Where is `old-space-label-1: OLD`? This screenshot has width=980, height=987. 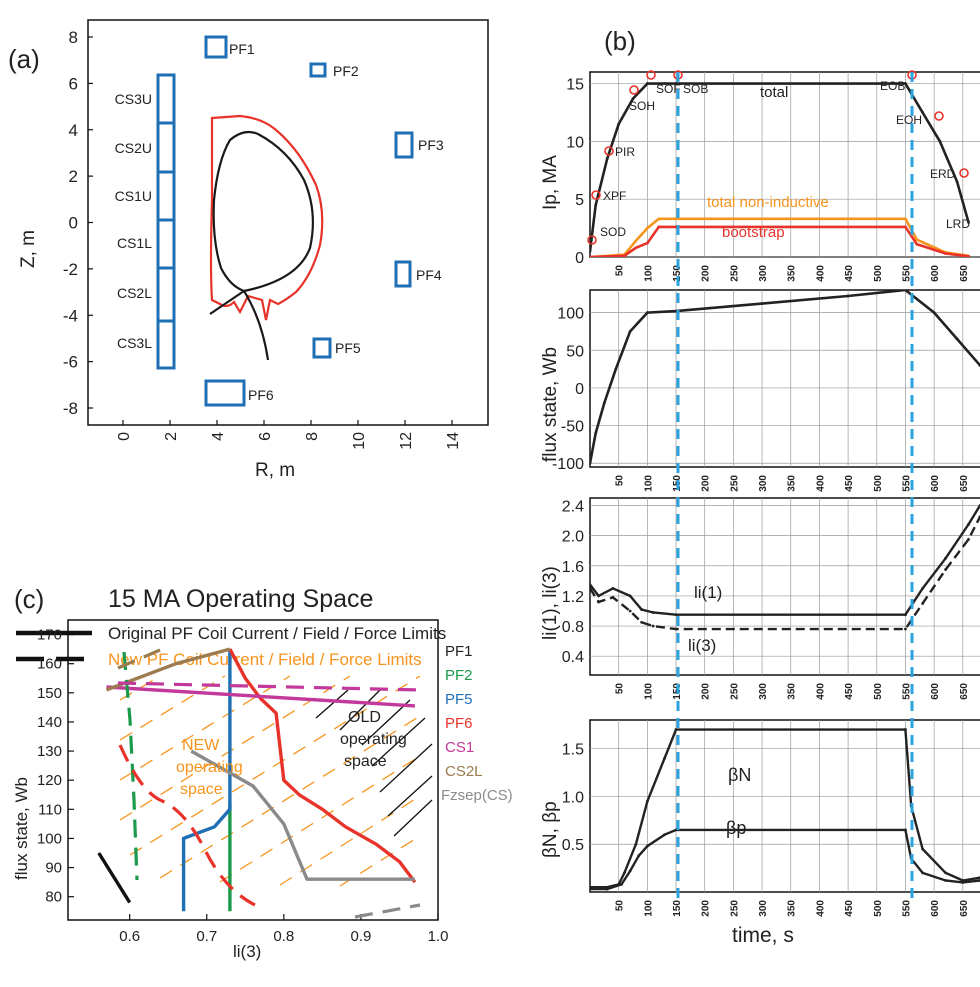 old-space-label-1: OLD is located at coordinates (364, 717).